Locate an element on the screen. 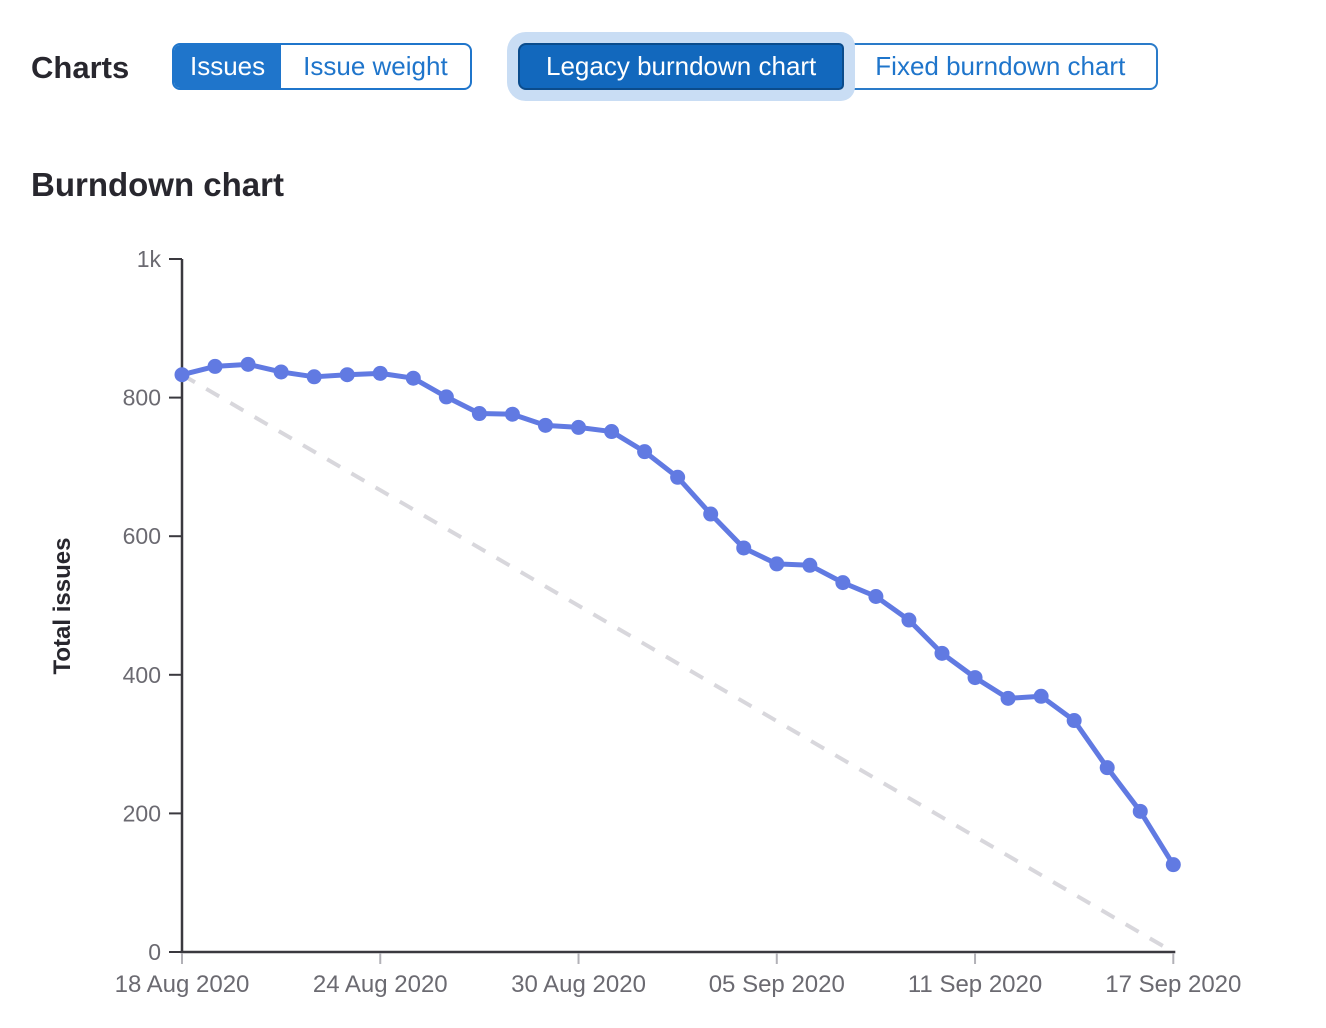 The height and width of the screenshot is (1028, 1326). x-tick-label: 05 Sep 2020 is located at coordinates (777, 984).